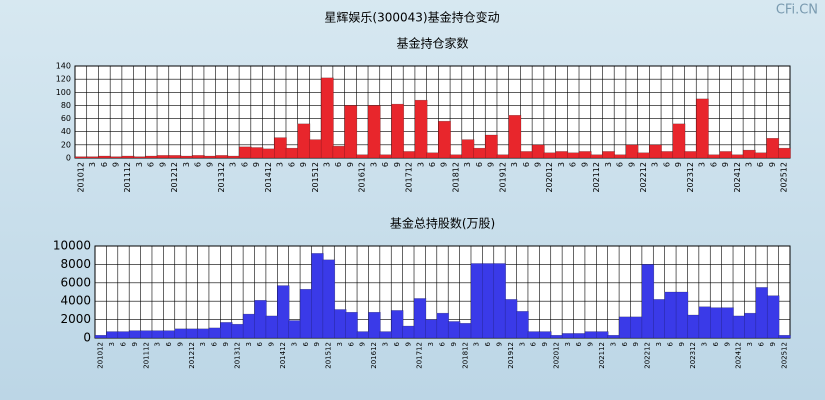 This screenshot has height=400, width=825. I want to click on x-tick-label: 201112, so click(127, 177).